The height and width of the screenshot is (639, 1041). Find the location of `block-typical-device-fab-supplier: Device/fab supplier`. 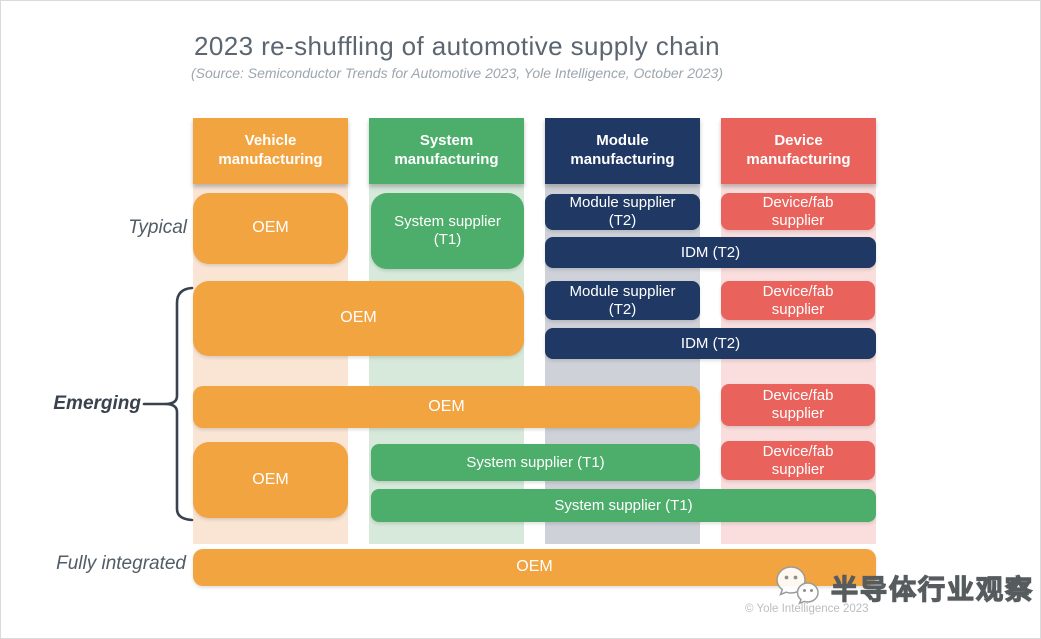

block-typical-device-fab-supplier: Device/fab supplier is located at coordinates (798, 211).